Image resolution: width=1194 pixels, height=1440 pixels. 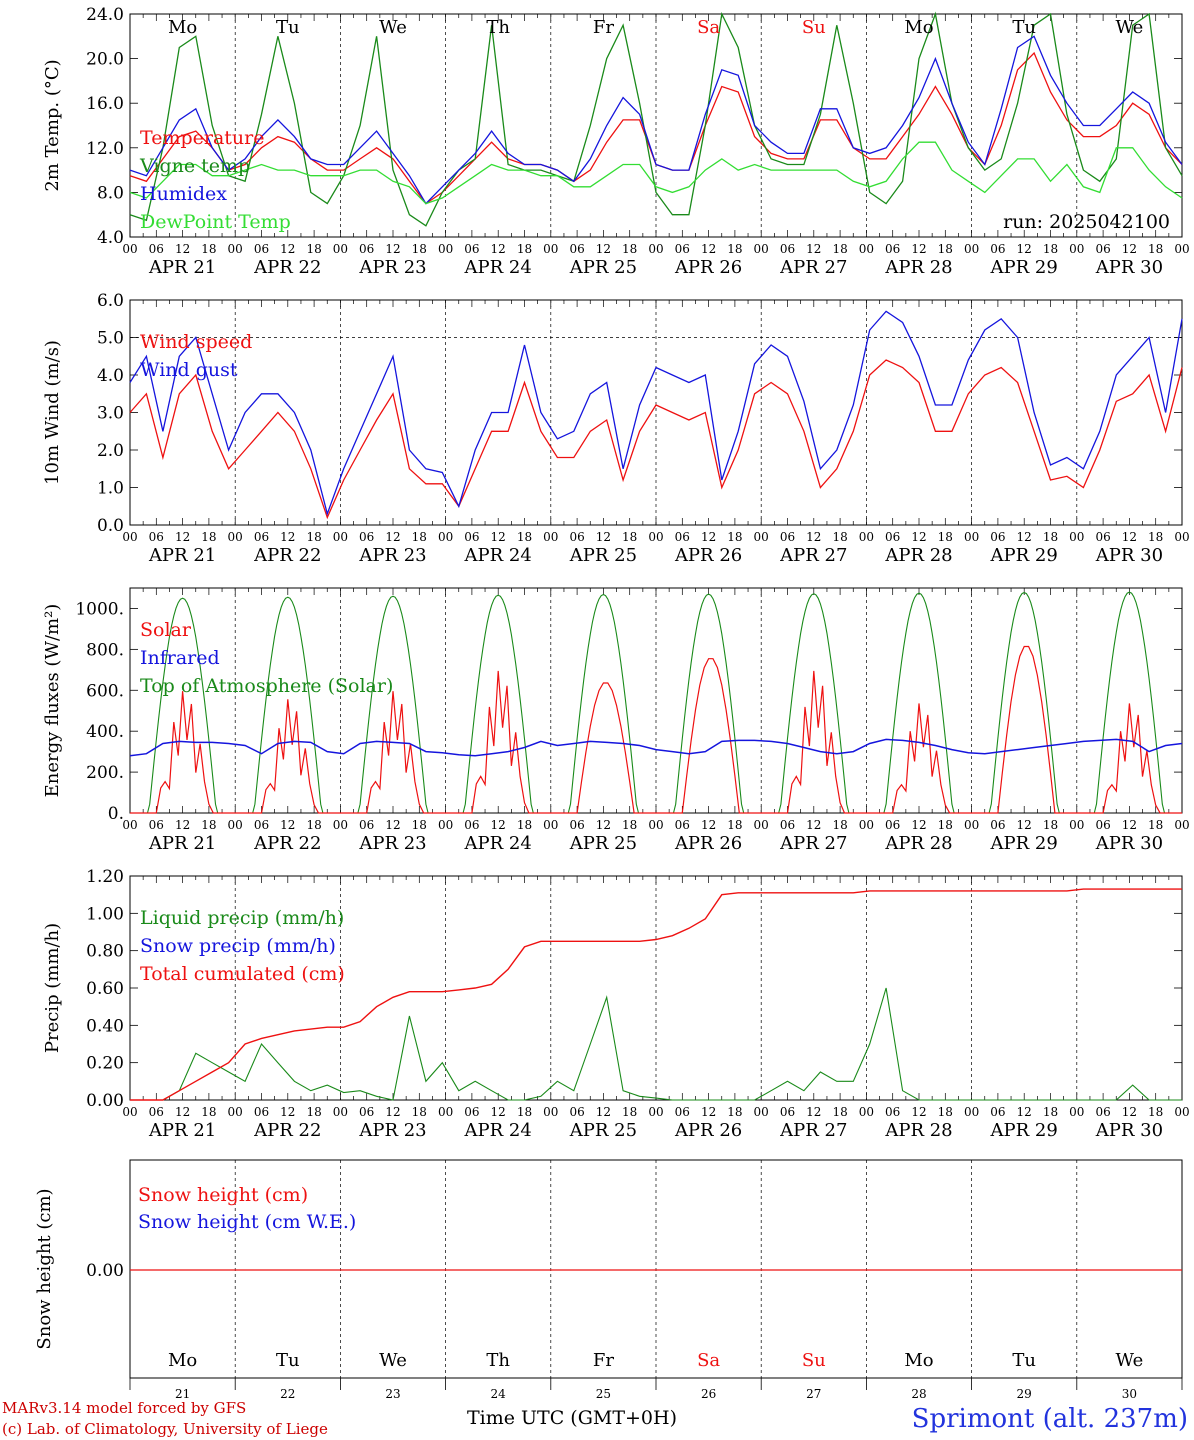 What do you see at coordinates (499, 1394) in the screenshot?
I see `day-number-label: 24` at bounding box center [499, 1394].